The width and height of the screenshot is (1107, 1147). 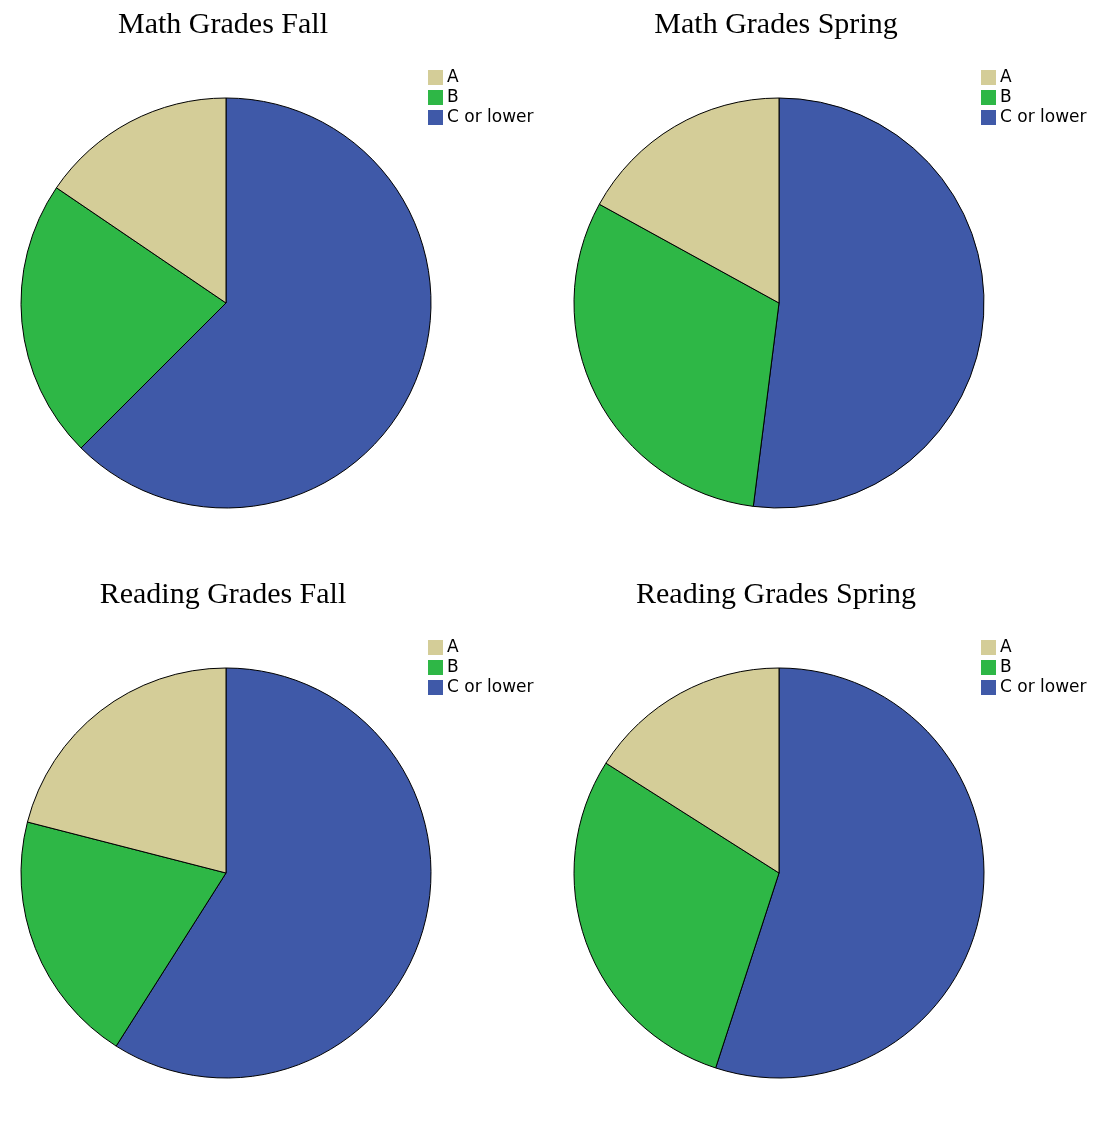 What do you see at coordinates (223, 23) in the screenshot?
I see `chart-title: Math Grades Fall` at bounding box center [223, 23].